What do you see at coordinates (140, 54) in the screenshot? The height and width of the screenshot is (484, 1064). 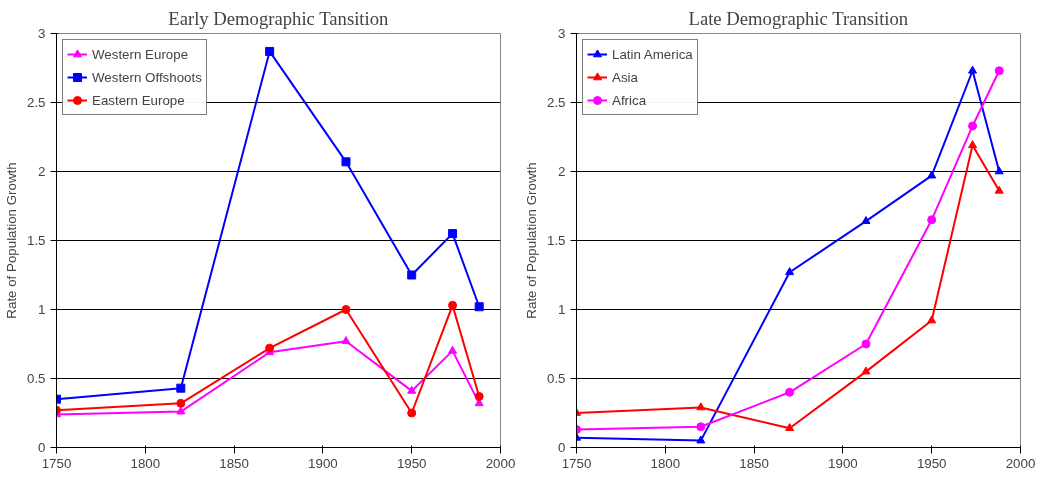 I see `legend-label: Western Europe` at bounding box center [140, 54].